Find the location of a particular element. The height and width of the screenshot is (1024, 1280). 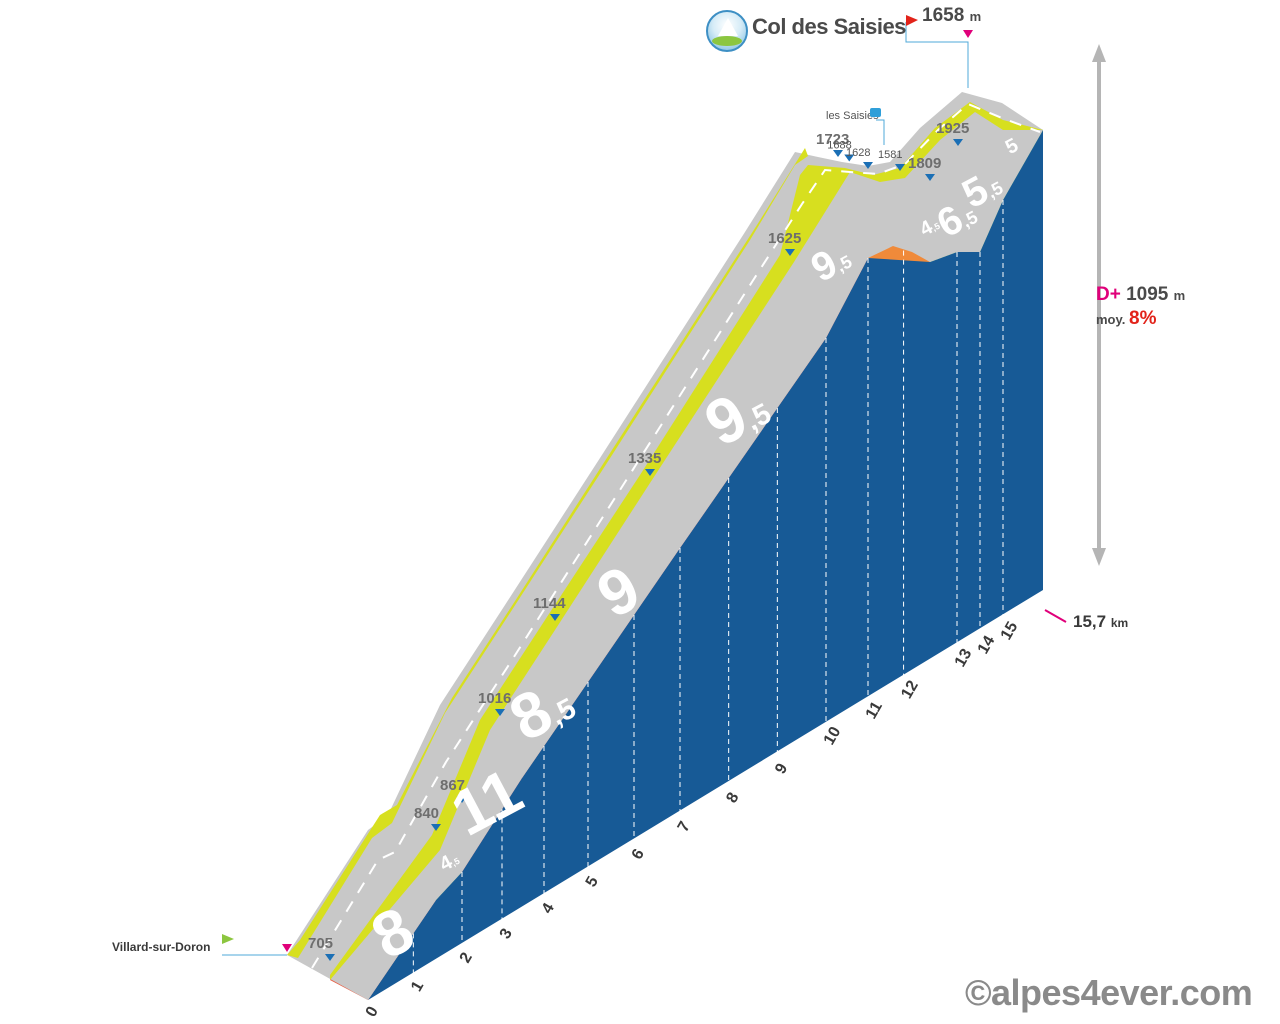

x-tick-5: 5 is located at coordinates (592, 882).